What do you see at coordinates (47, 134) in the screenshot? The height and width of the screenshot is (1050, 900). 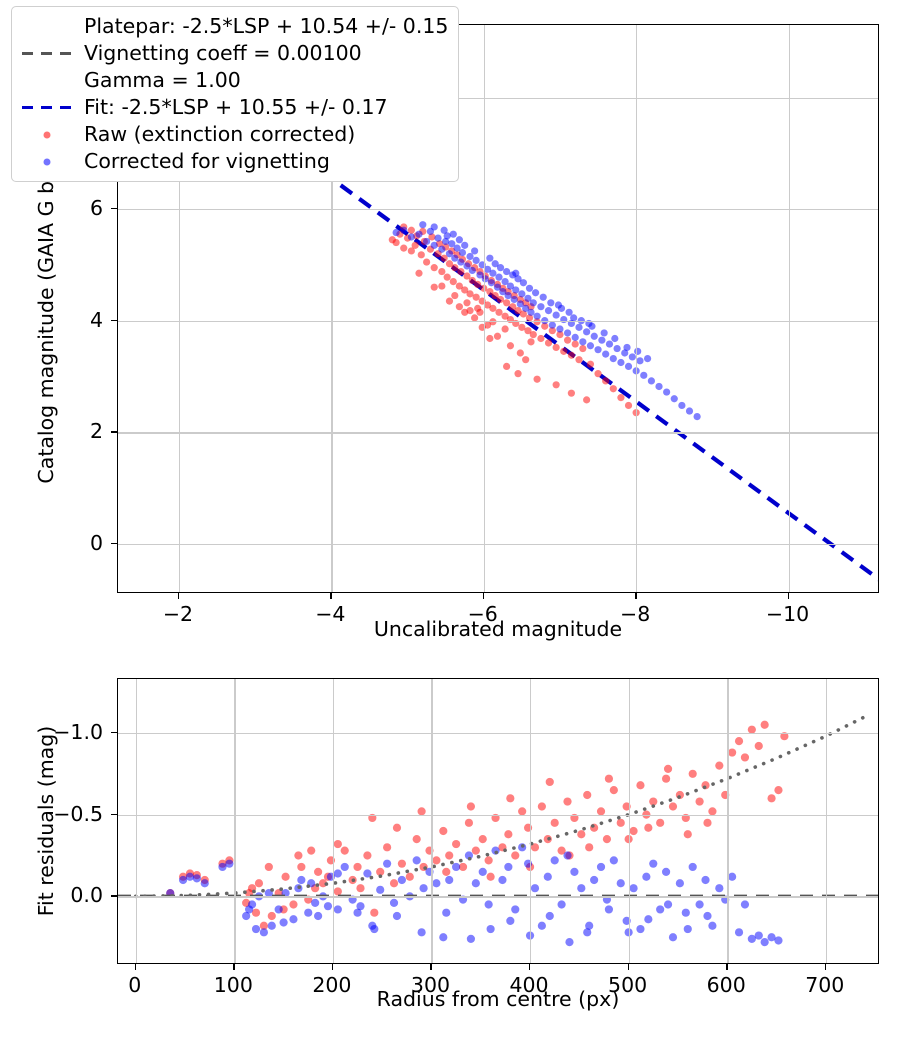 I see `dot-glyph` at bounding box center [47, 134].